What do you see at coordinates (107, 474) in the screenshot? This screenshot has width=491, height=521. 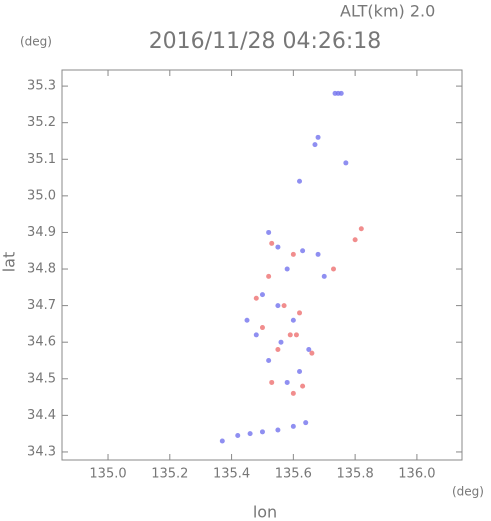 I see `x-tick-label: 135.0` at bounding box center [107, 474].